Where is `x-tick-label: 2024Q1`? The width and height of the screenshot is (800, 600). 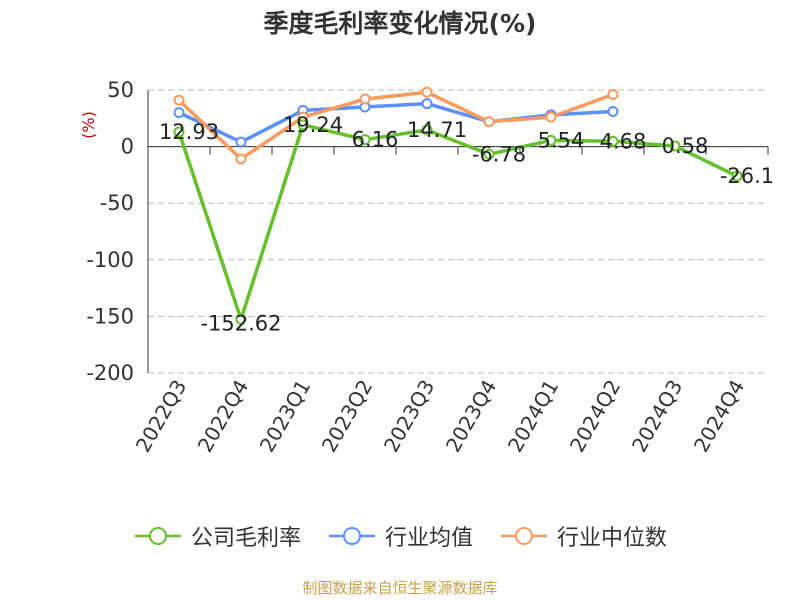
x-tick-label: 2024Q1 is located at coordinates (533, 416).